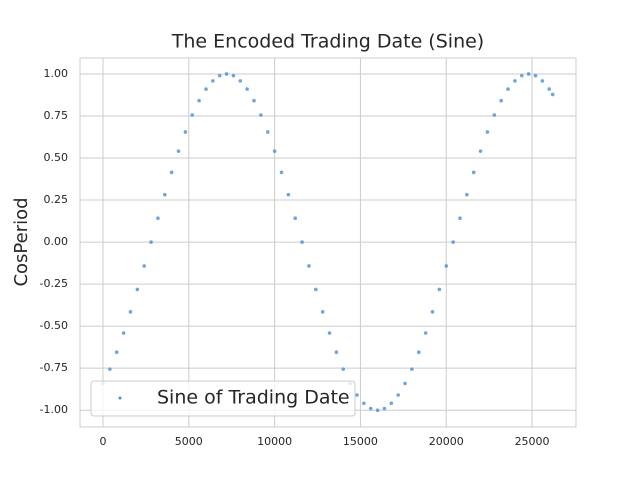 The height and width of the screenshot is (480, 640). Describe the element at coordinates (253, 398) in the screenshot. I see `legend-label: Sine of Trading Date` at that location.